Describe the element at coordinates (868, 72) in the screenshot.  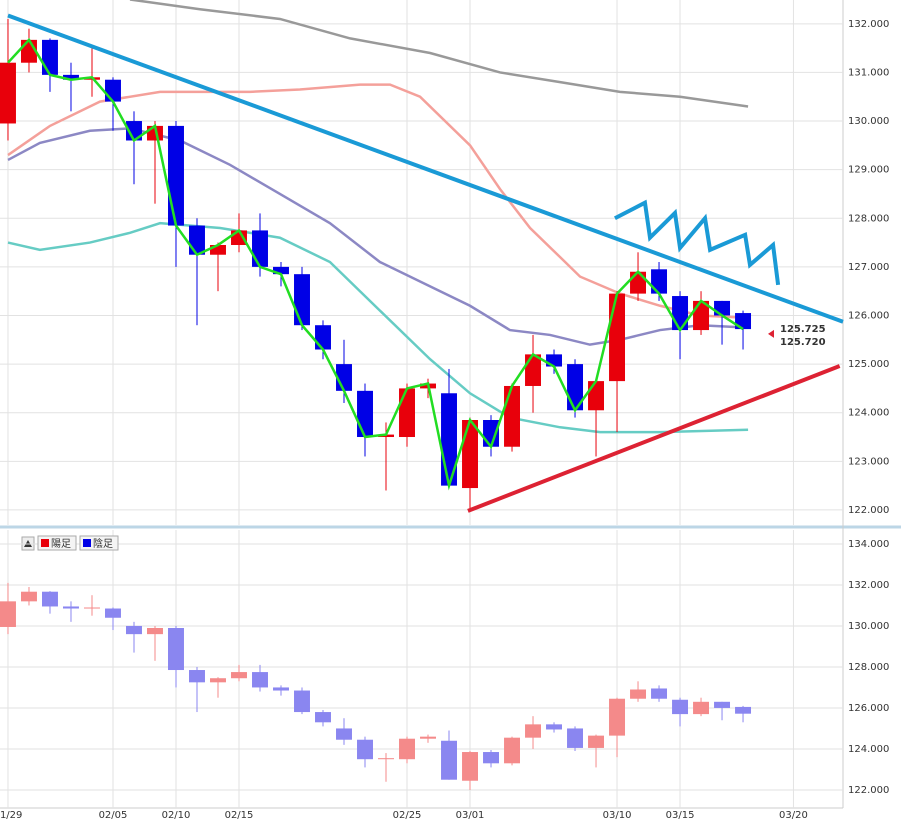
I see `y-tick-label: 131.000` at that location.